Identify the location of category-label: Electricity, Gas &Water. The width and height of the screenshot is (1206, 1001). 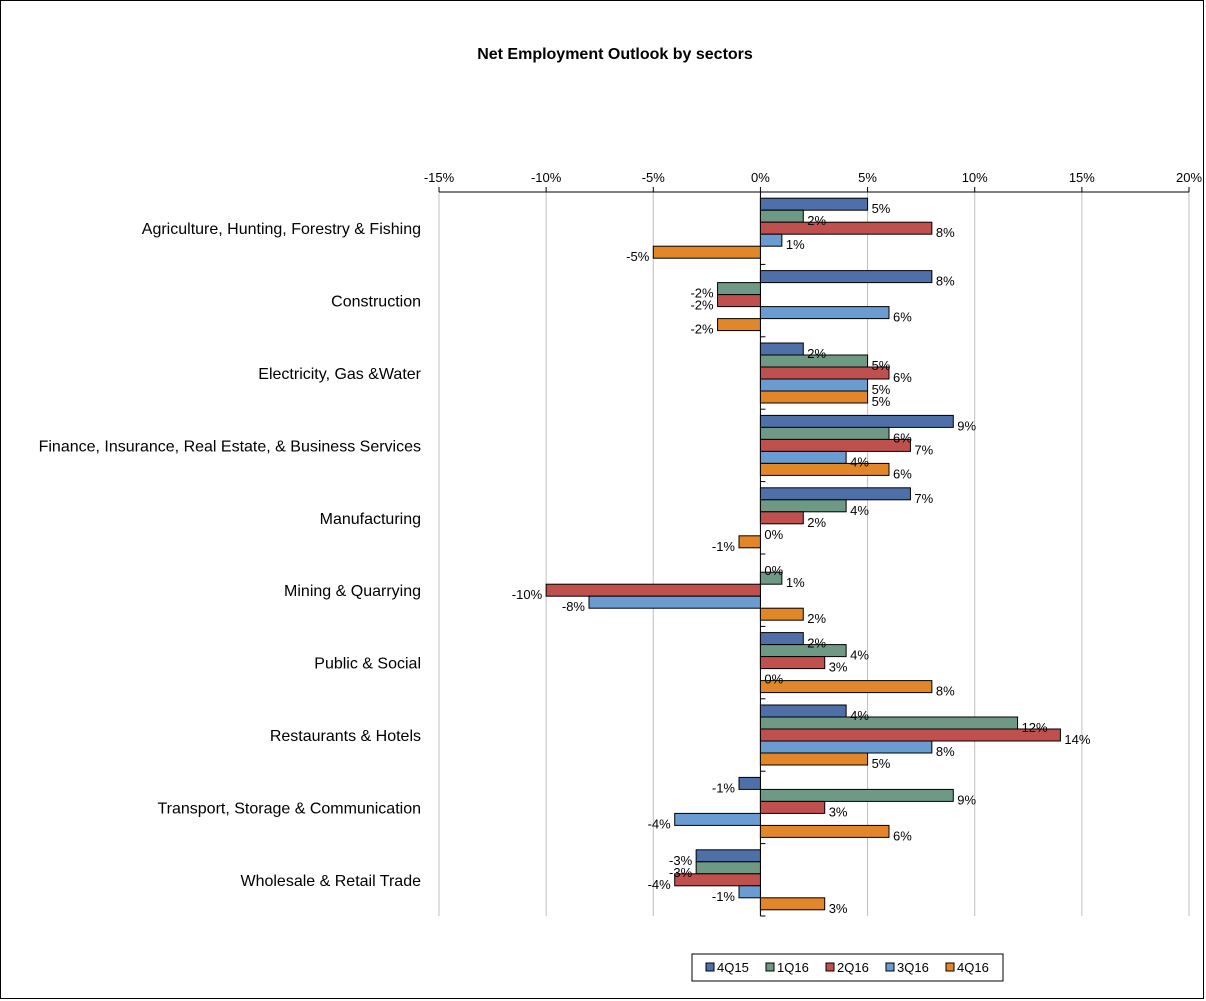
(339, 374).